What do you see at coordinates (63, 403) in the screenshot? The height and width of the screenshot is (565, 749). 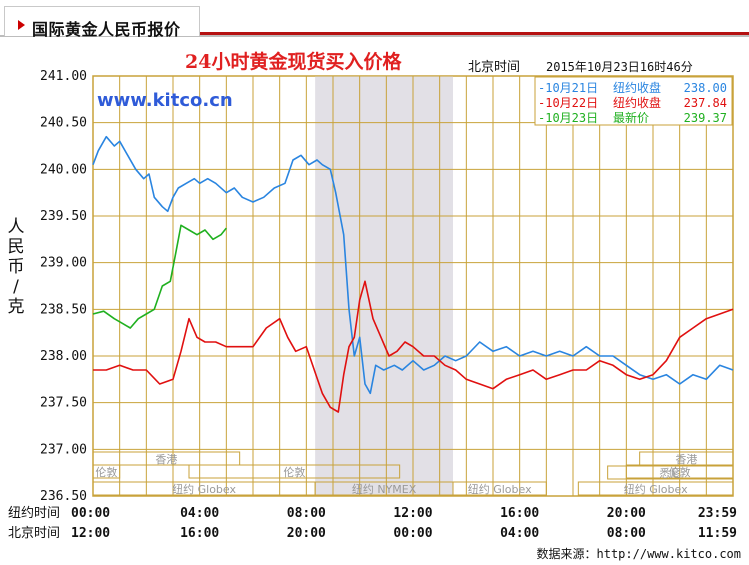 I see `y-tick-label: 237.50` at bounding box center [63, 403].